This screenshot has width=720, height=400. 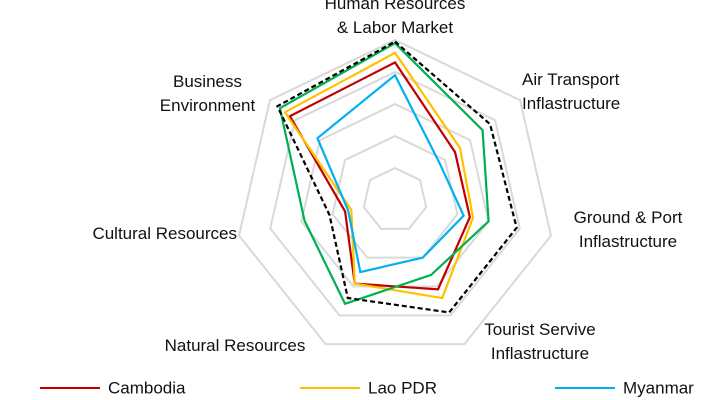 I want to click on axis-label: Tourist Servive Inflastructure, so click(x=540, y=341).